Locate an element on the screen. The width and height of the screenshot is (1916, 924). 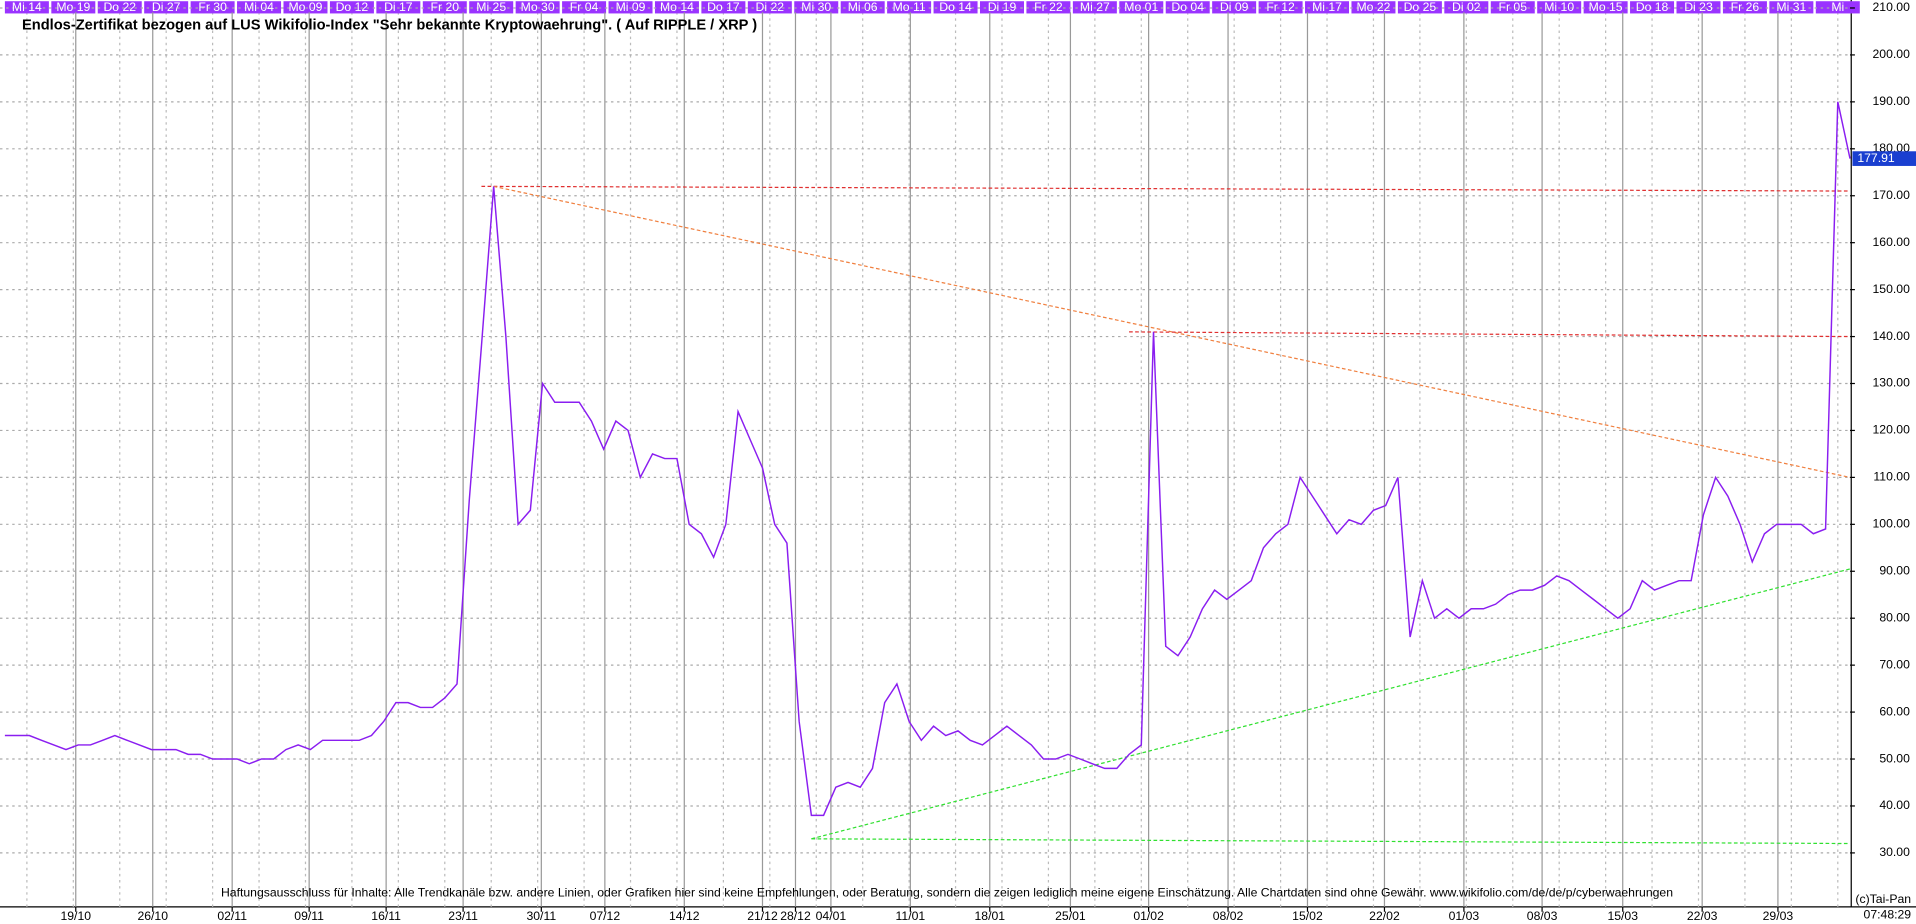
day-label: Mo 30 is located at coordinates (538, 7).